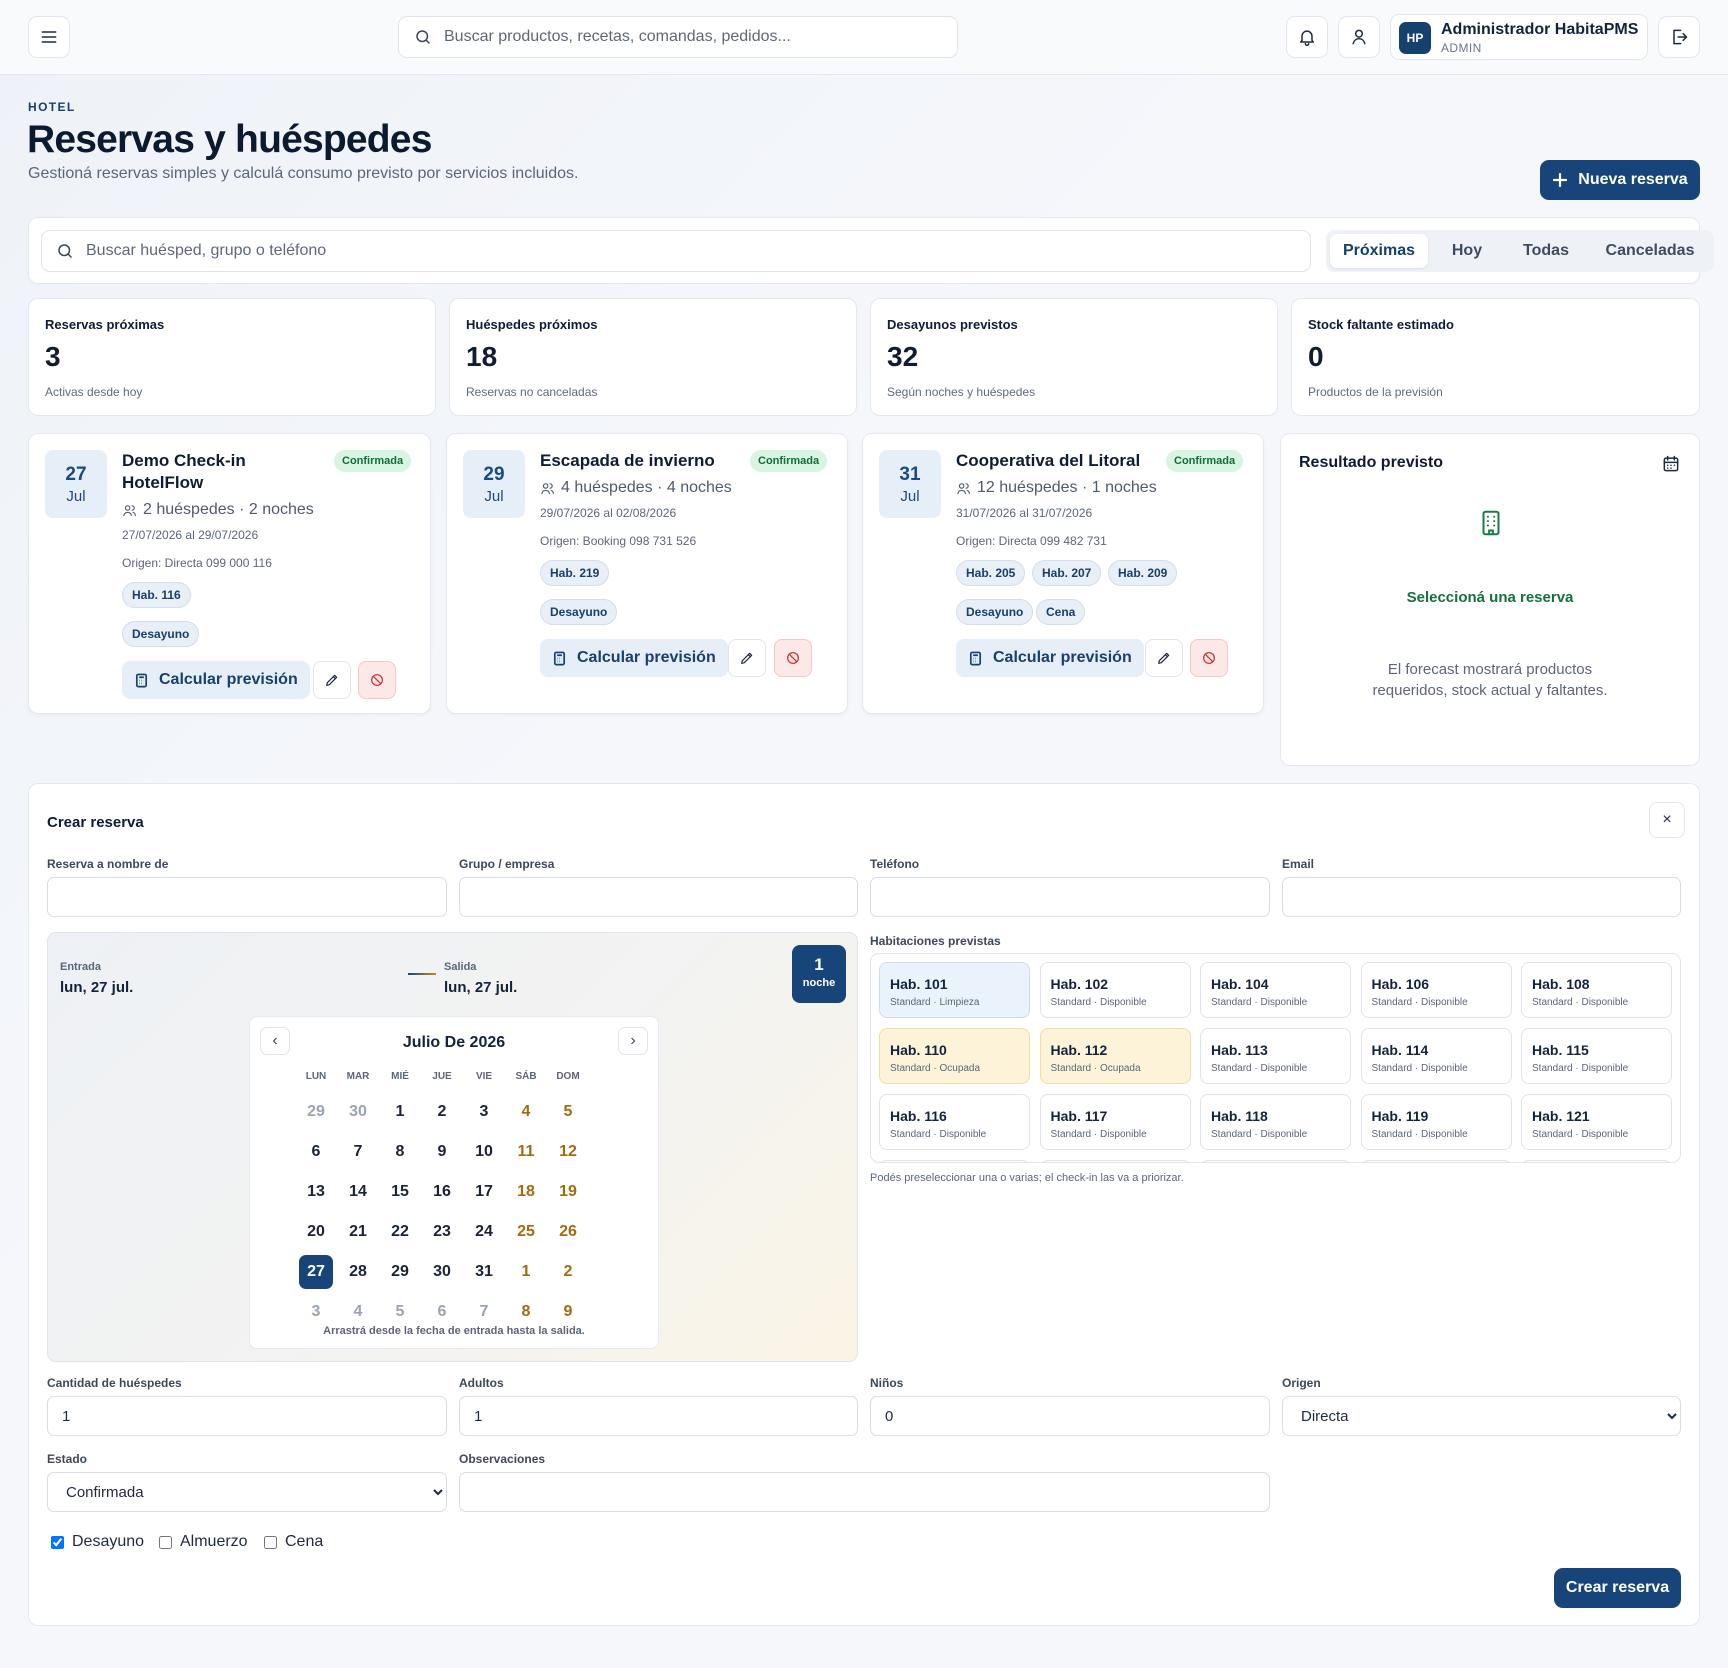 The height and width of the screenshot is (1668, 1728). What do you see at coordinates (1115, 1122) in the screenshot?
I see `room-option: Hab. 117 Standard · Disponible` at bounding box center [1115, 1122].